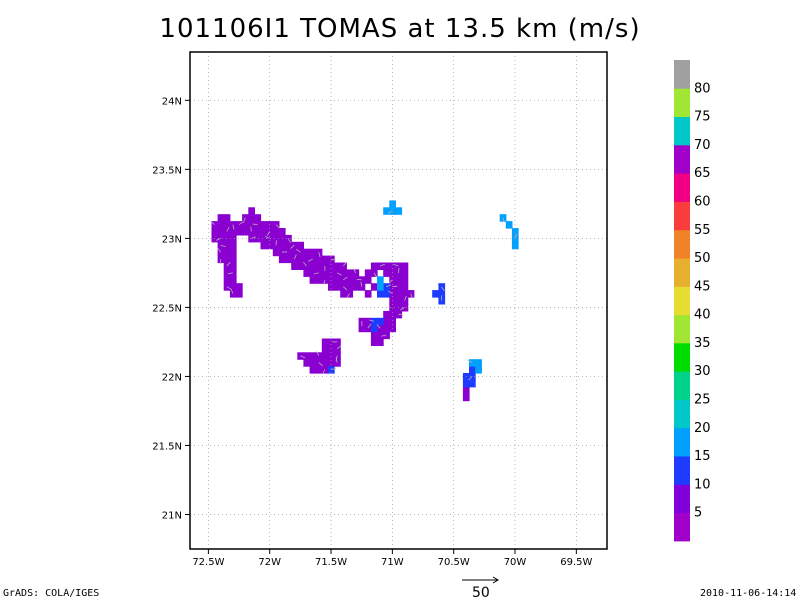  What do you see at coordinates (702, 117) in the screenshot?
I see `colorbar-label: 75` at bounding box center [702, 117].